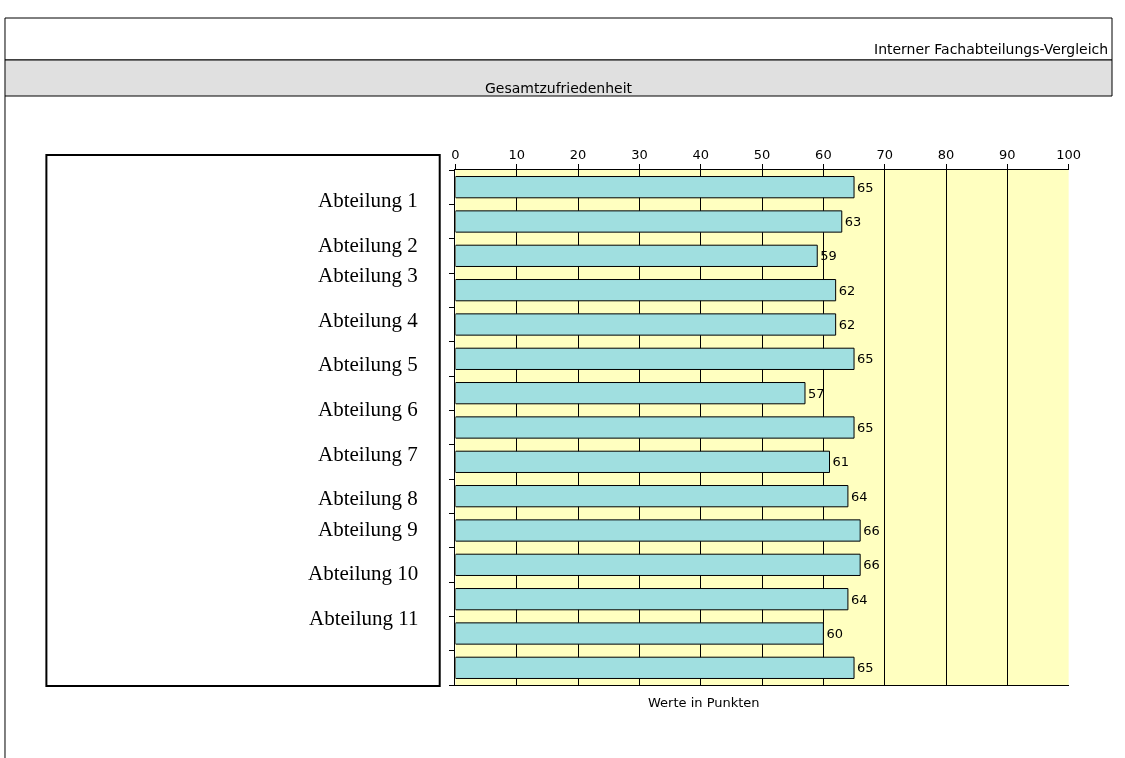 This screenshot has width=1125, height=758. Describe the element at coordinates (701, 154) in the screenshot. I see `x-tick-label: 40` at that location.